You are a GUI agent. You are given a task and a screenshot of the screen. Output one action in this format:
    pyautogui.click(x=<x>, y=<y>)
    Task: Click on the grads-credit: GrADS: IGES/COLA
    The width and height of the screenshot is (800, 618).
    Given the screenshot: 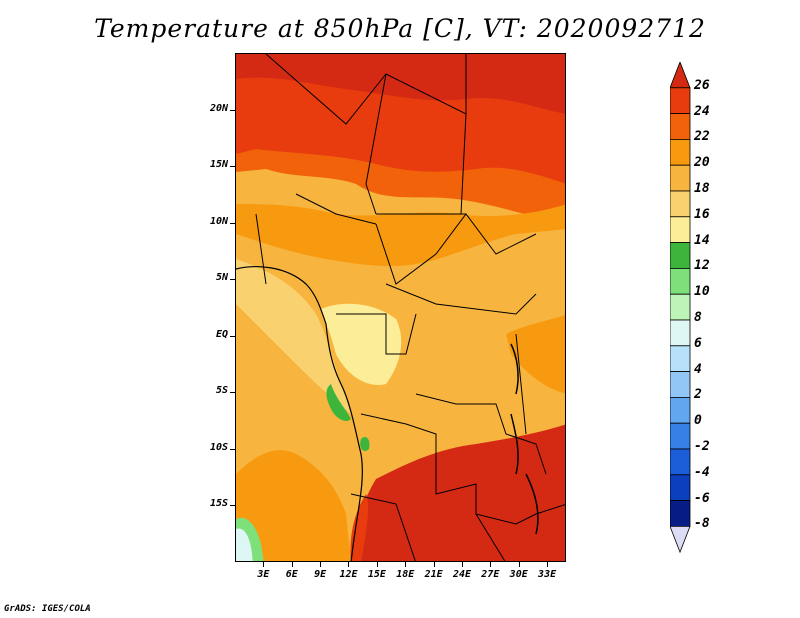 What is the action you would take?
    pyautogui.click(x=47, y=609)
    